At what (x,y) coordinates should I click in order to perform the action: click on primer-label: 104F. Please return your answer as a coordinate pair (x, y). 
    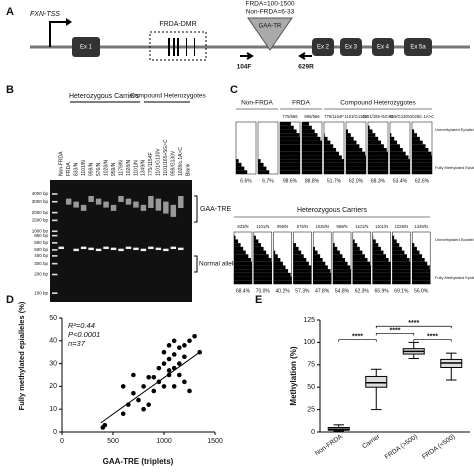
    Looking at the image, I should click on (244, 67).